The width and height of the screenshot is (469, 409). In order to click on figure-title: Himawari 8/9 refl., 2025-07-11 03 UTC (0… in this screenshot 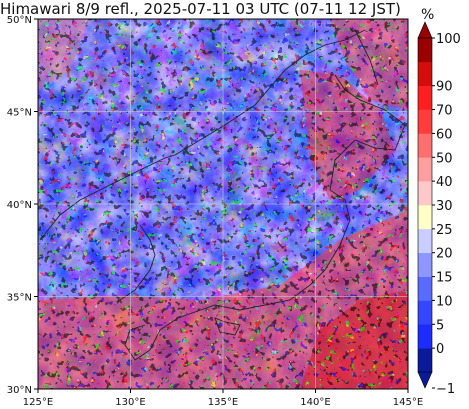, I will do `click(200, 9)`.